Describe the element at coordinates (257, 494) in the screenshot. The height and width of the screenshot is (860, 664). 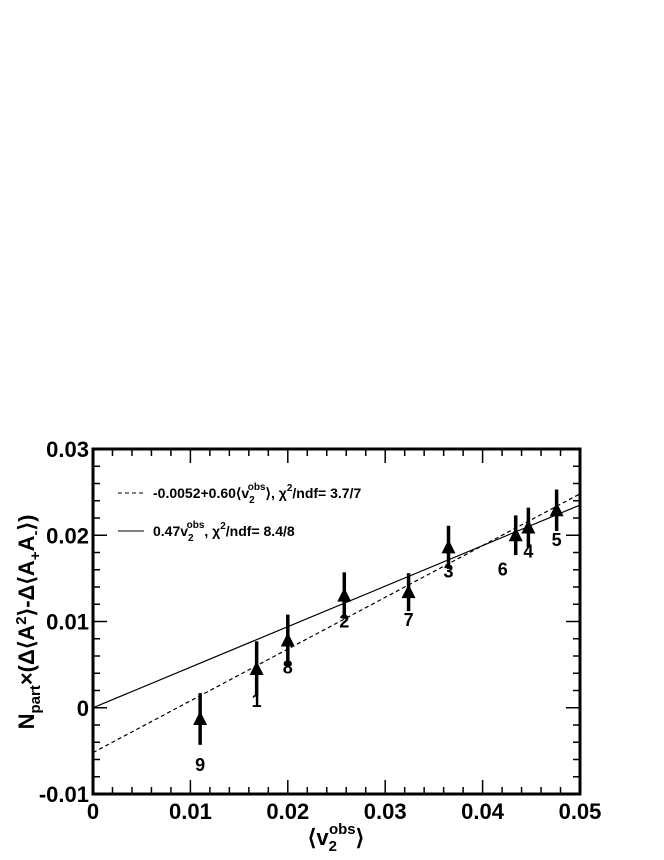
I see `legend-entry-dashed-fit: -0.0052+0.60⟨v2obs⟩, χ2/ndf= 3.7/7` at that location.